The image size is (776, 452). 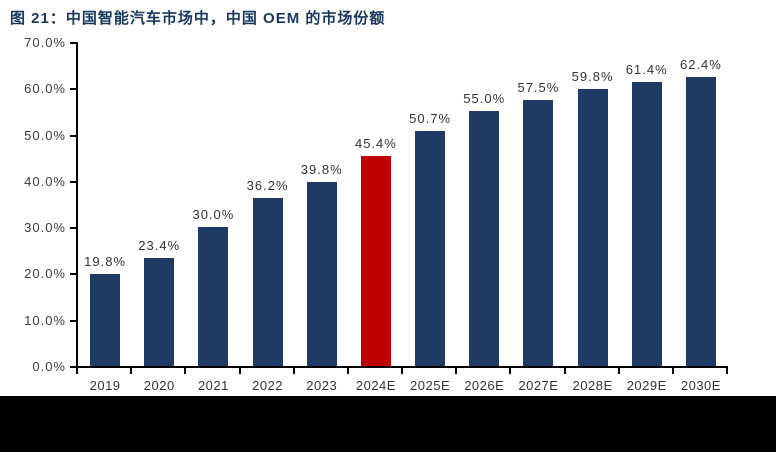 What do you see at coordinates (402, 367) in the screenshot?
I see `x-axis-line` at bounding box center [402, 367].